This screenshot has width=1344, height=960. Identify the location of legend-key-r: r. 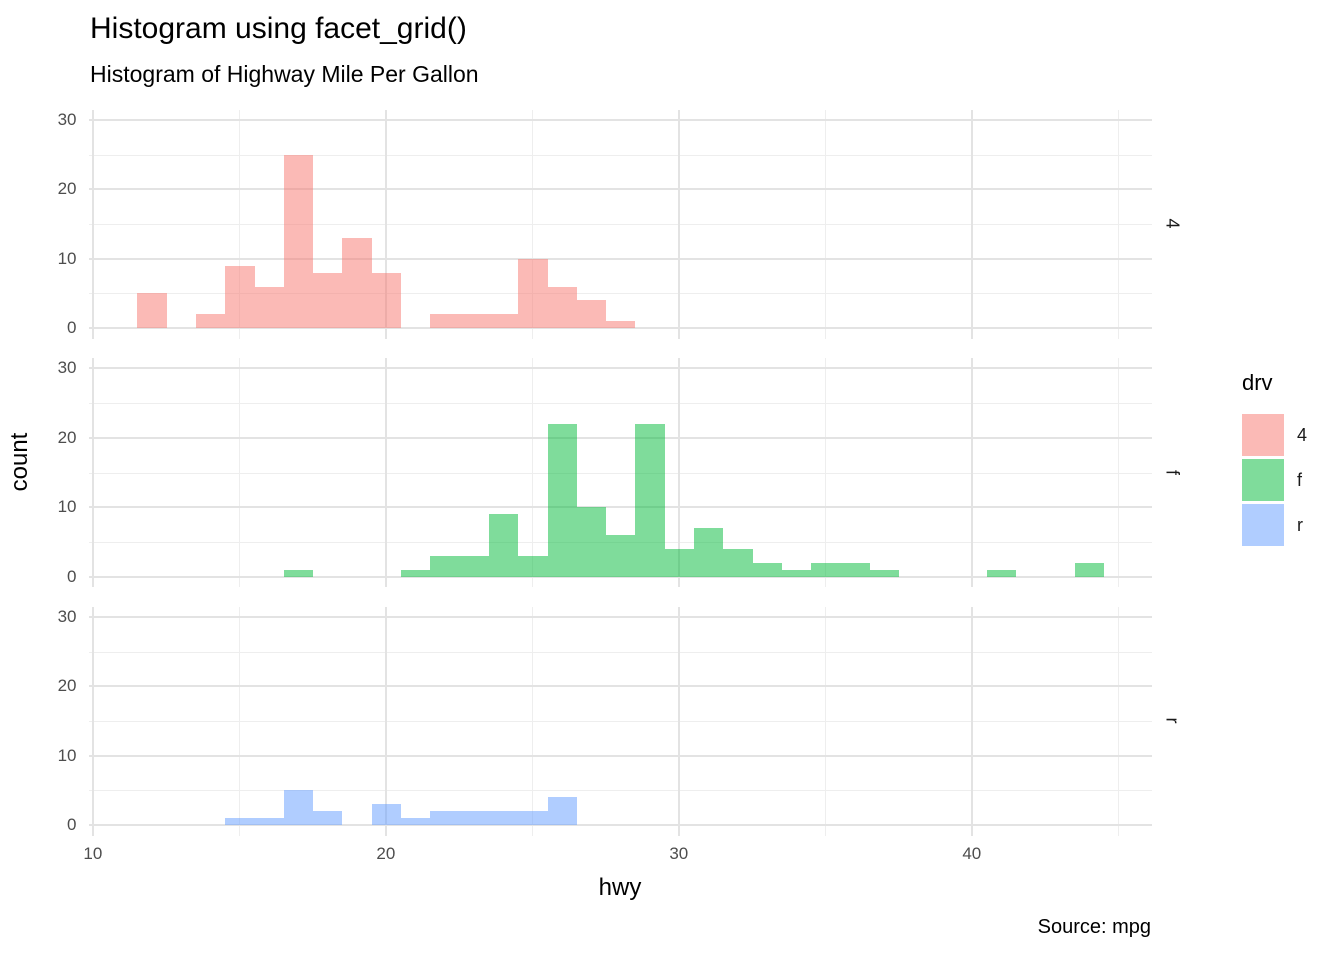
(1274, 525).